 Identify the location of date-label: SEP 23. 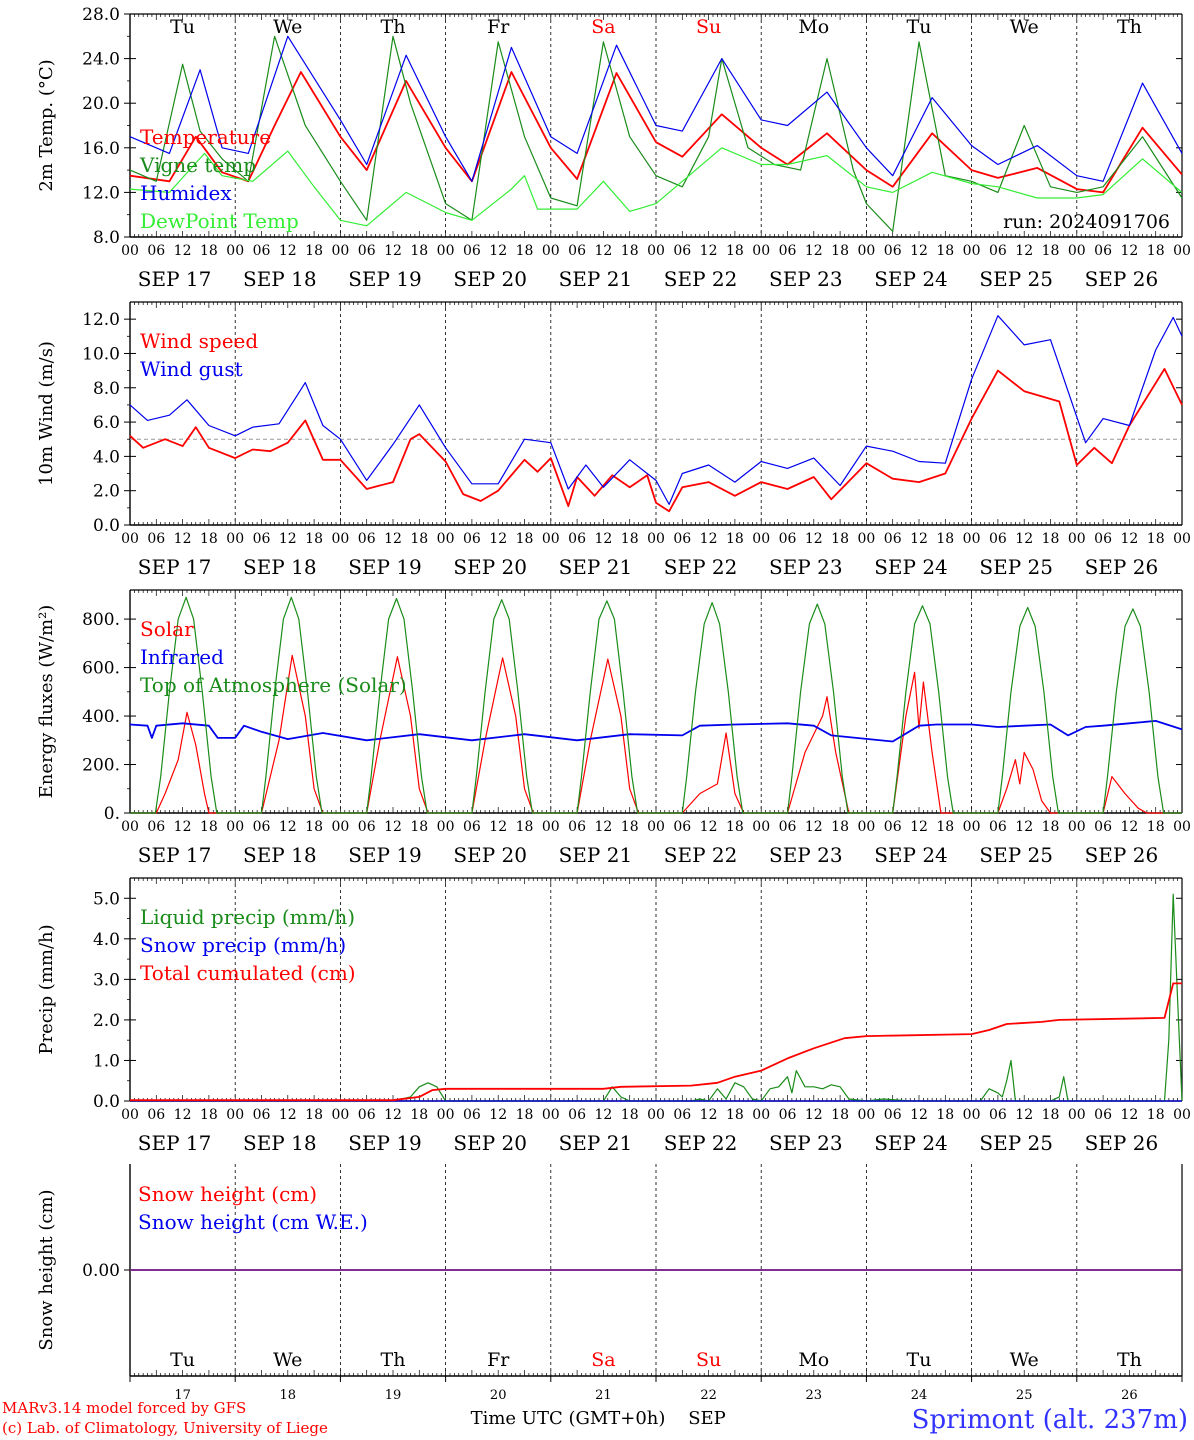
(806, 567).